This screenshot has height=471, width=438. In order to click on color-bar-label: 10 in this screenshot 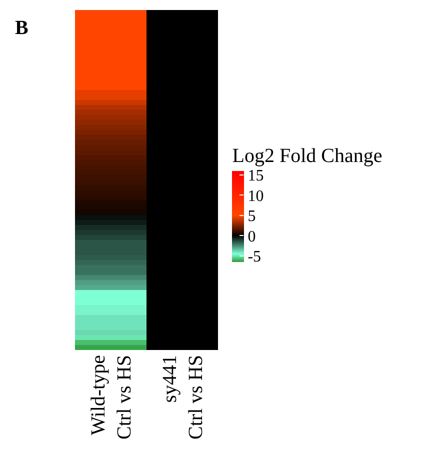, I will do `click(256, 196)`.